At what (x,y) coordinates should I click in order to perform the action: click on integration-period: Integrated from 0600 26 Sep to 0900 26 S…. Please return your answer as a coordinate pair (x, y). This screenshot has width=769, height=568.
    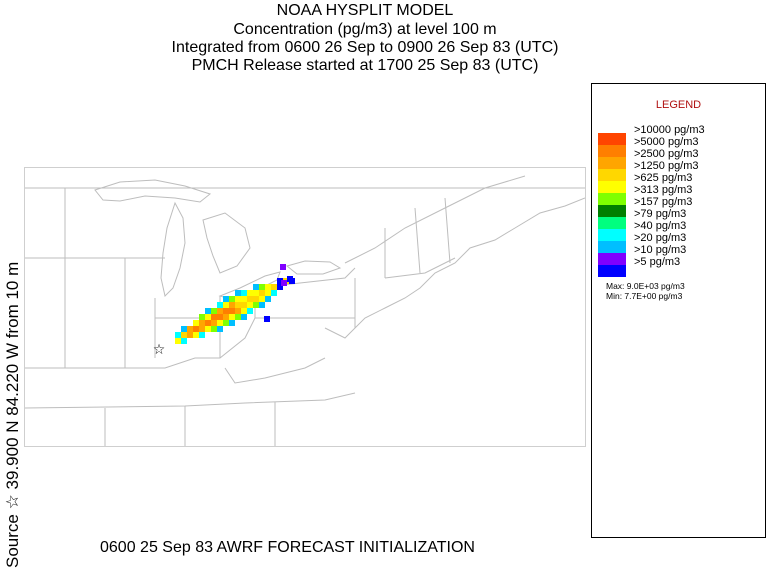
    Looking at the image, I should click on (365, 47).